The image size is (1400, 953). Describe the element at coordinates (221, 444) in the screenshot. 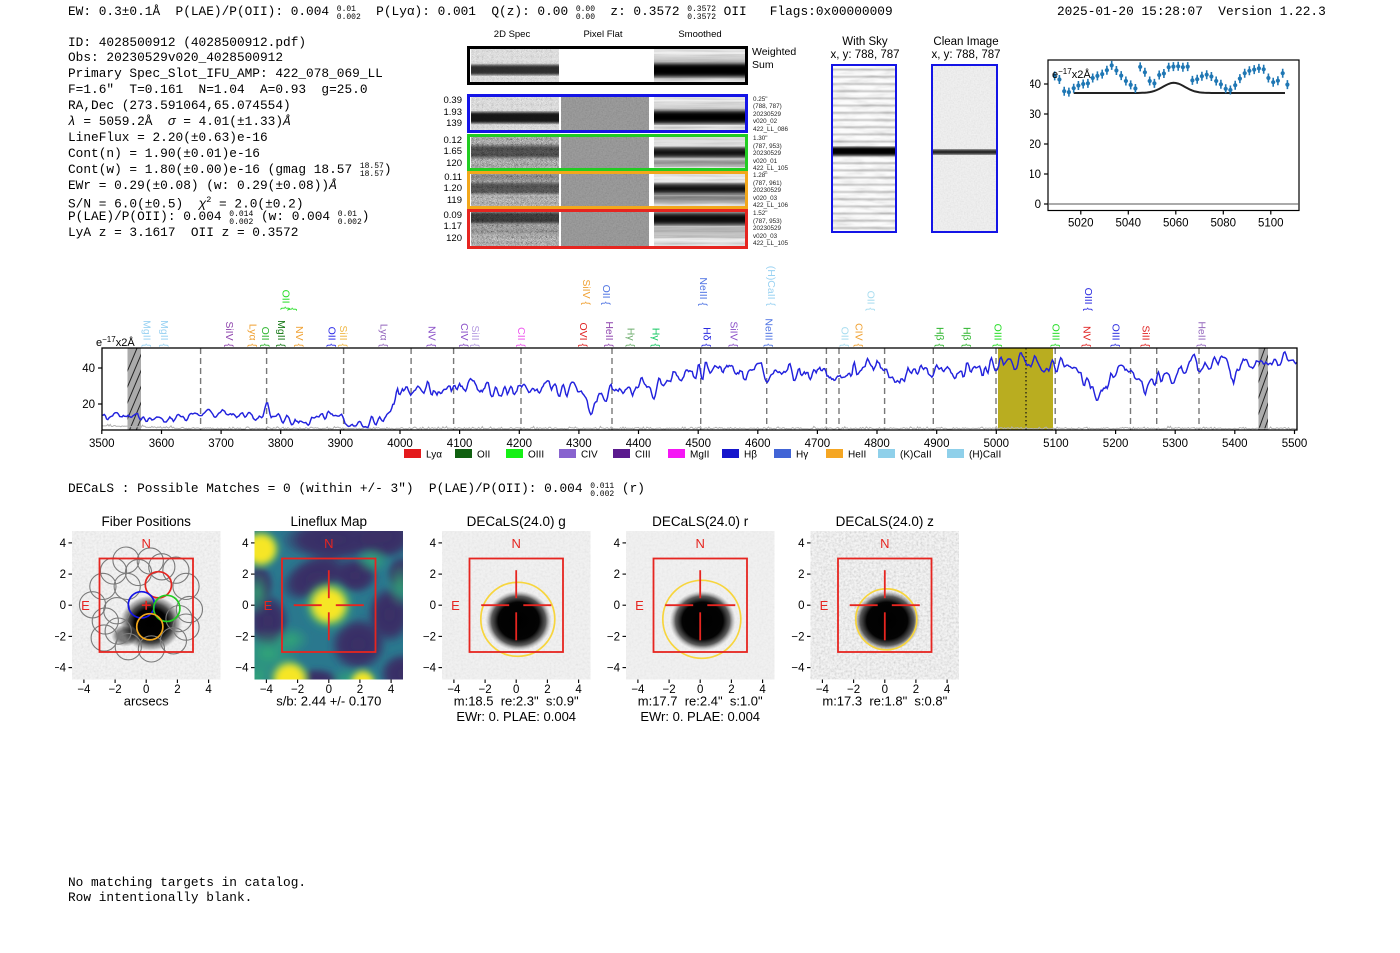

I see `svg-text: 3700` at that location.